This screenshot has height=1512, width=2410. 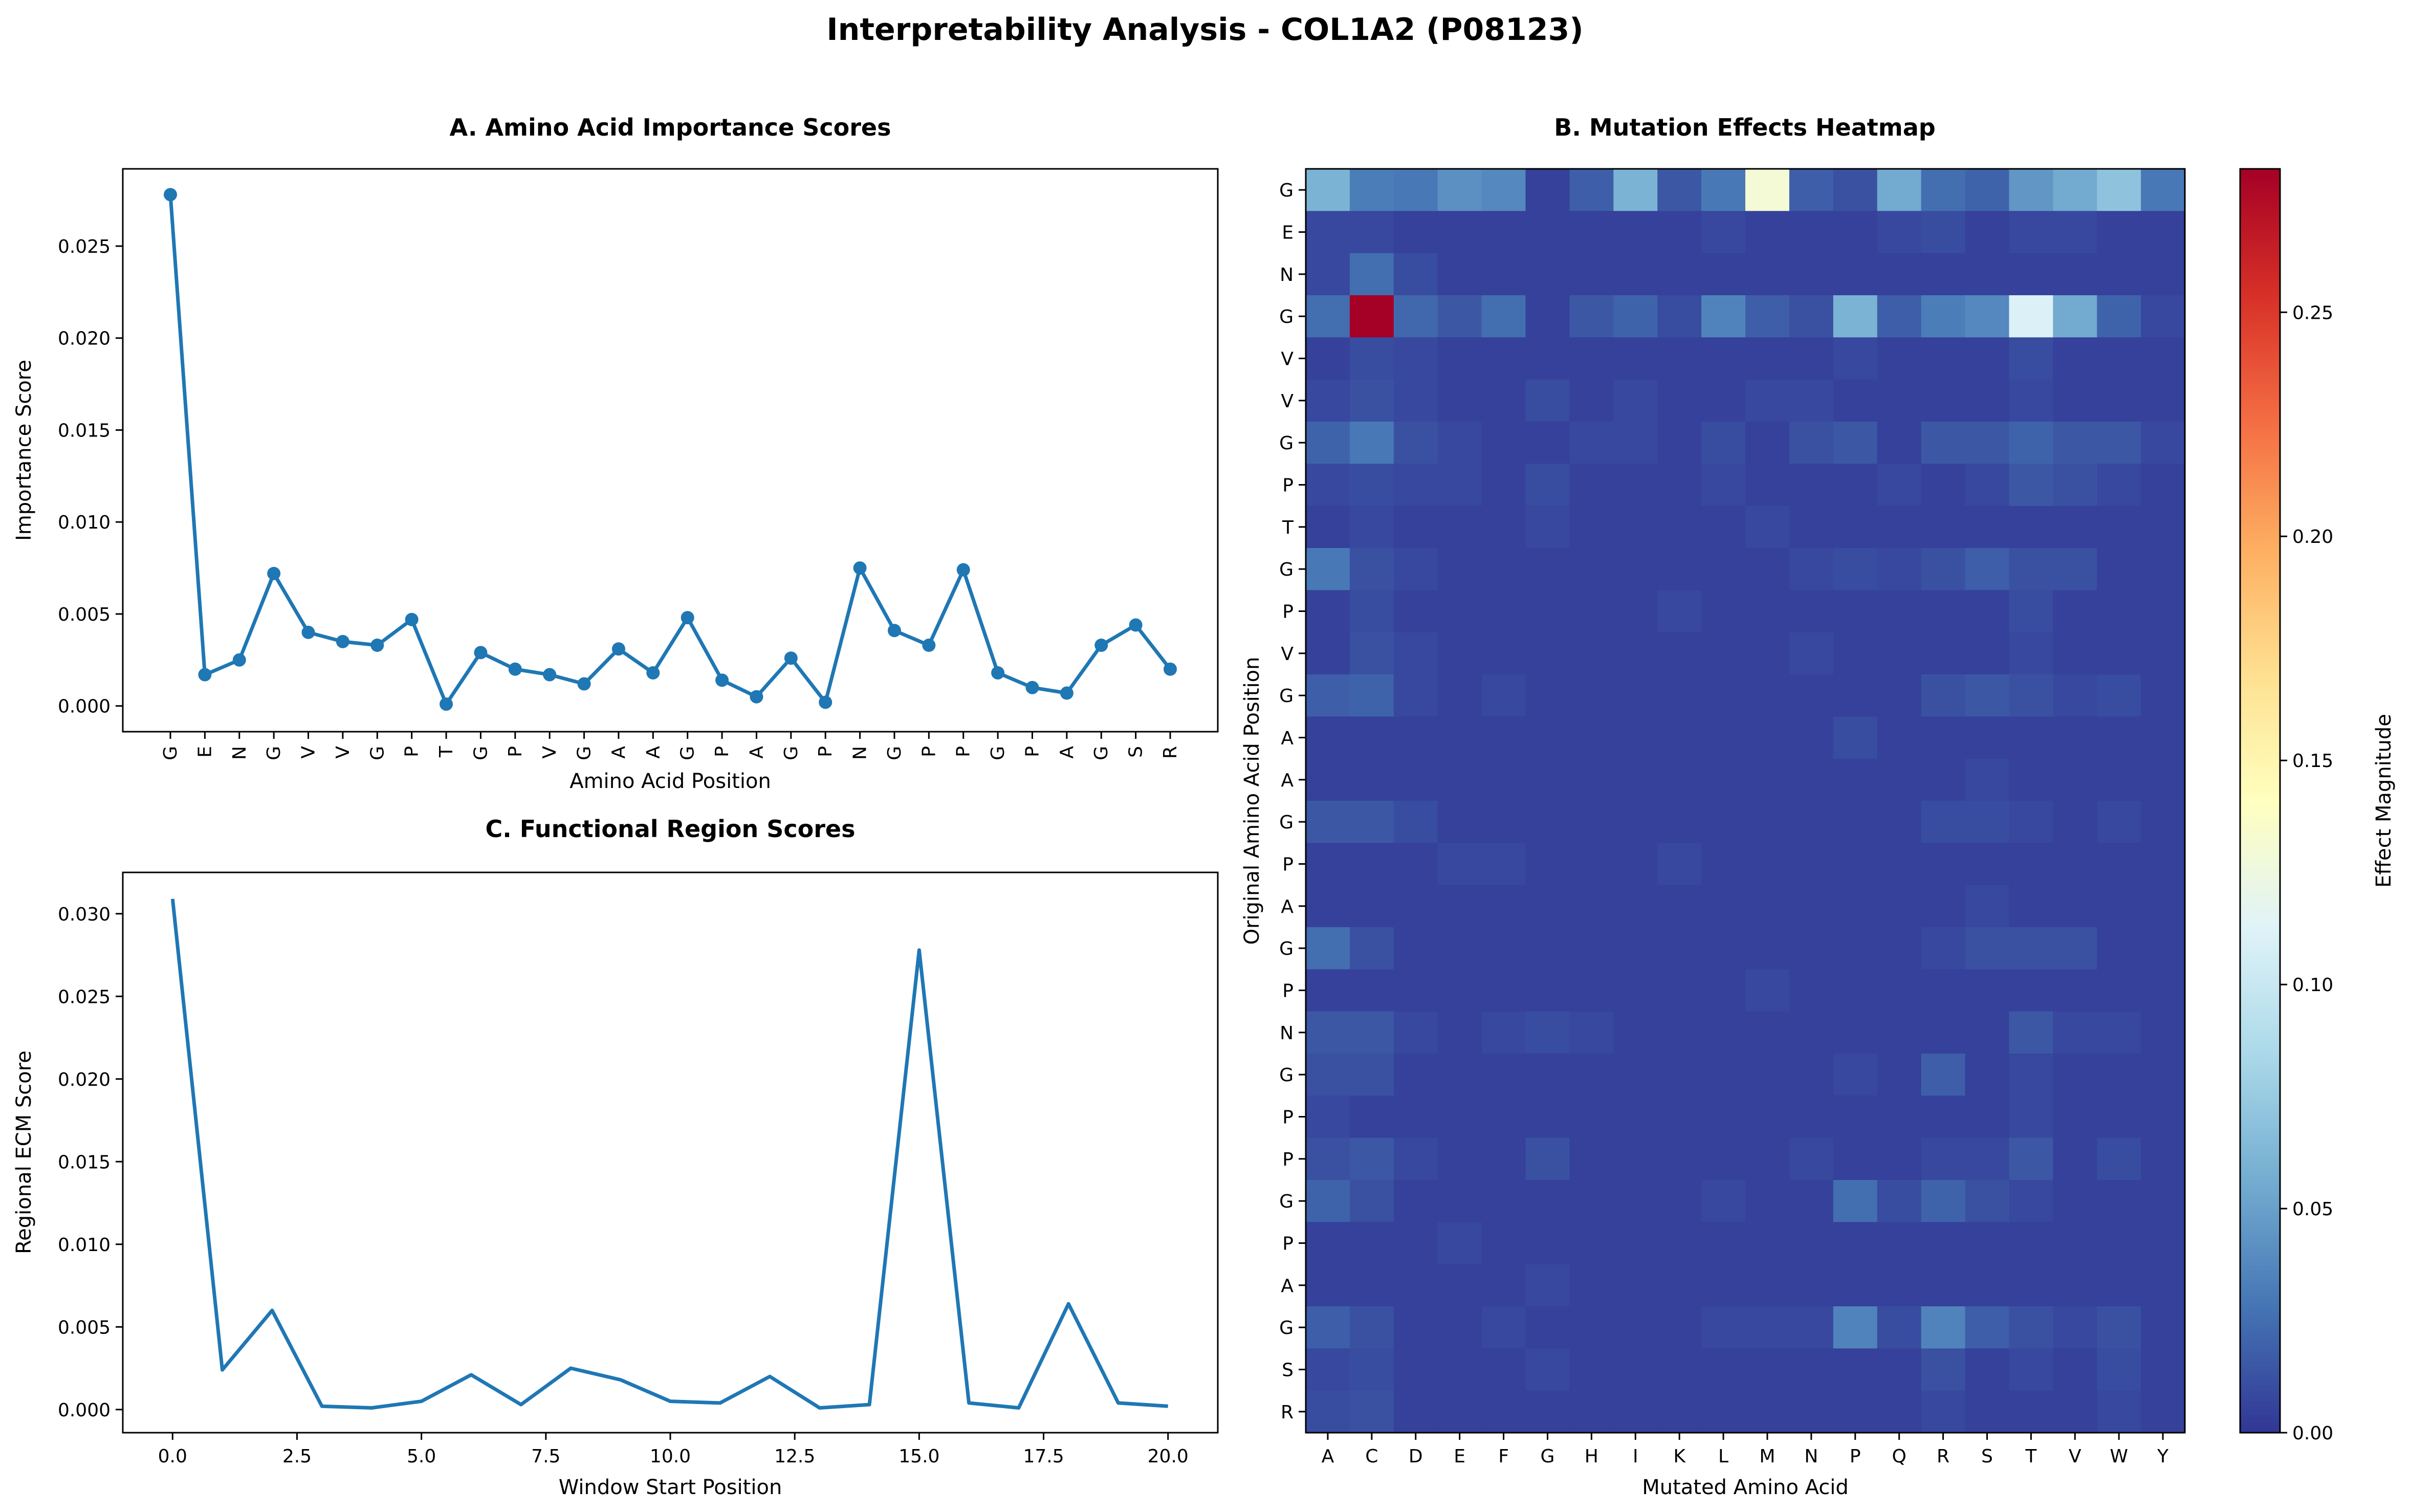 I want to click on panel-b-ytick-label: P, so click(x=1288, y=612).